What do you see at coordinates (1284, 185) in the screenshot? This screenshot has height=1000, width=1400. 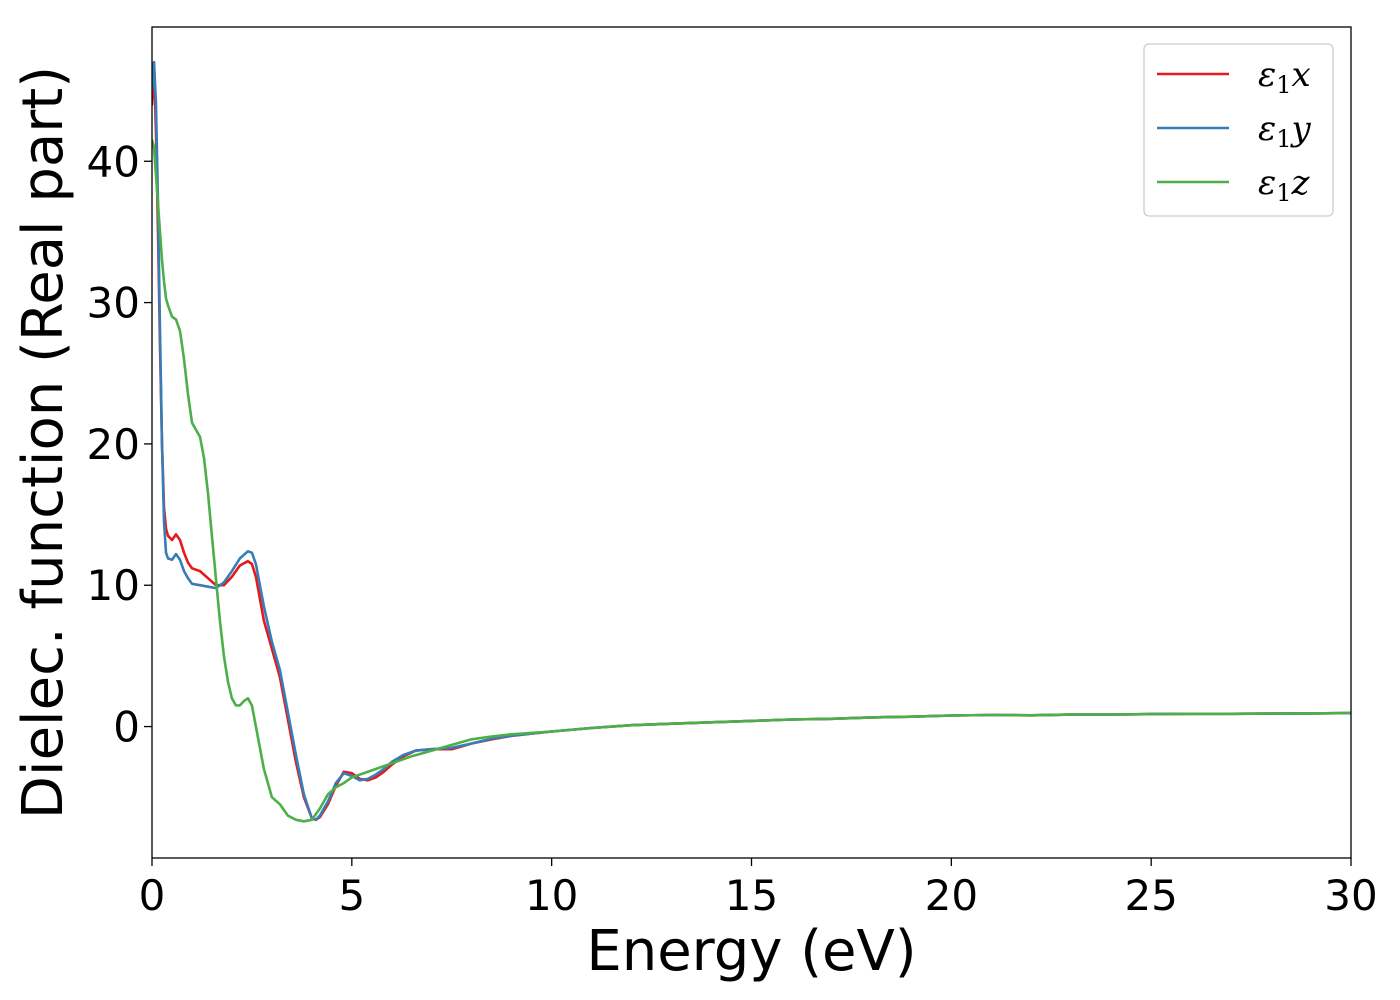 I see `legend-label: ε1z` at bounding box center [1284, 185].